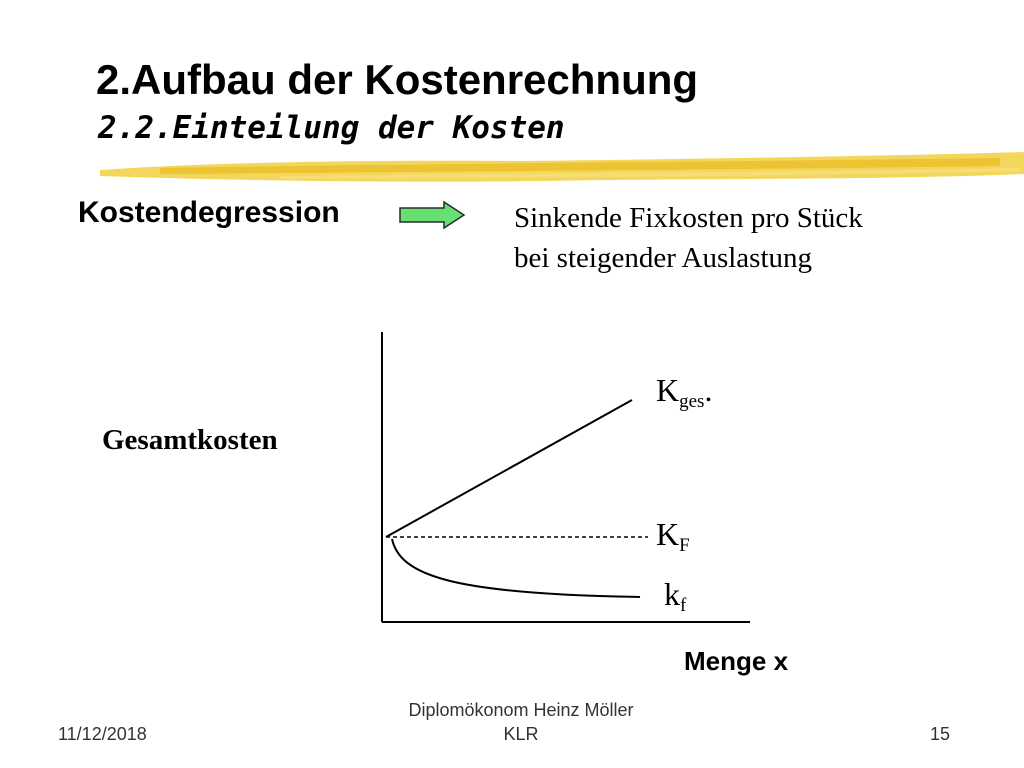  Describe the element at coordinates (432, 215) in the screenshot. I see `right-arrow-icon` at that location.